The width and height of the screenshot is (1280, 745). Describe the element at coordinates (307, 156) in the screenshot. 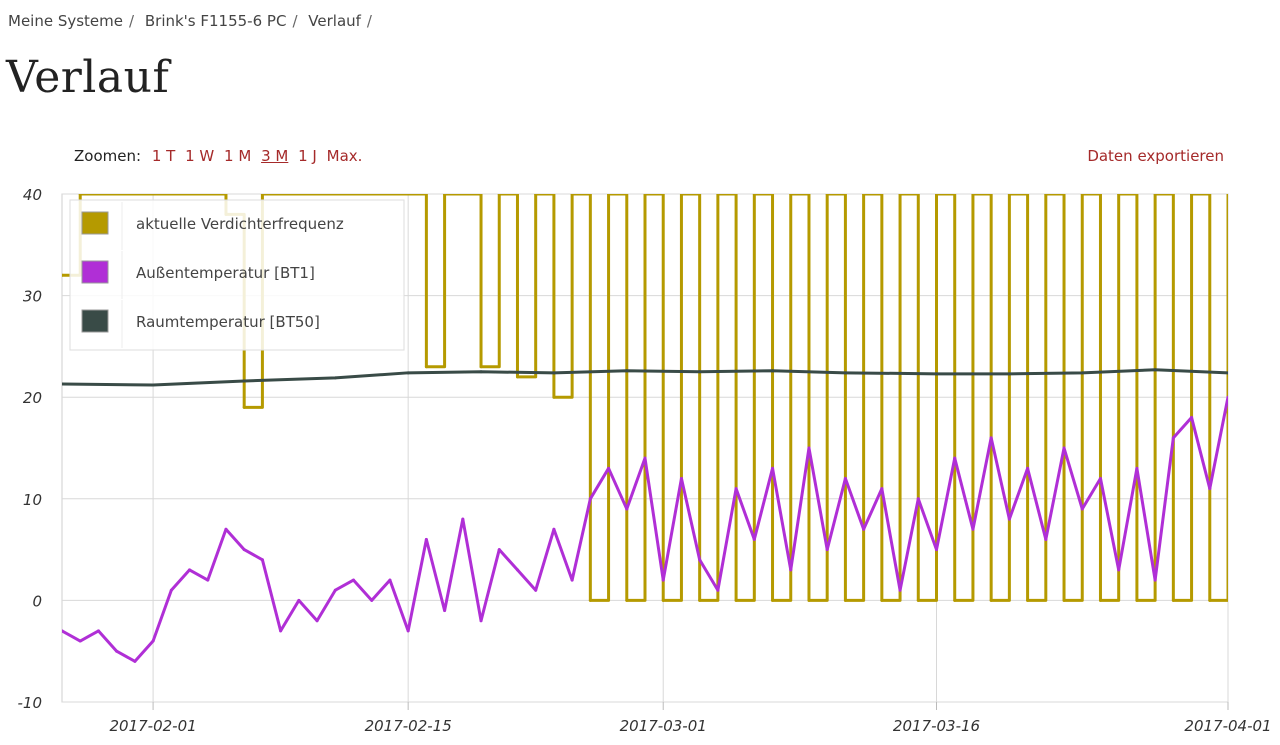

I see `zoom-option-1-year: 1 J` at that location.